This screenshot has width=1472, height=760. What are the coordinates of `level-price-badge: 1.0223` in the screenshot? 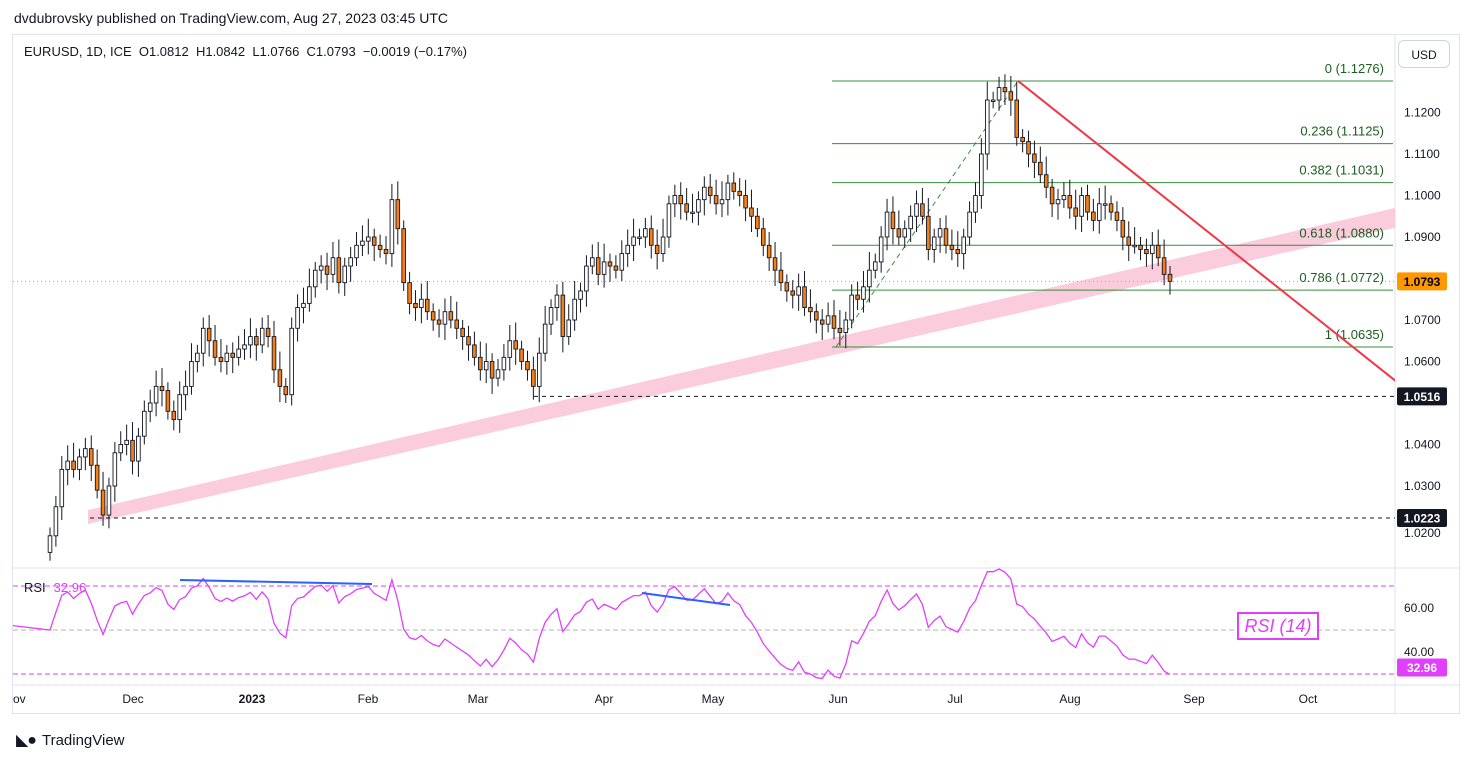 It's located at (1422, 517).